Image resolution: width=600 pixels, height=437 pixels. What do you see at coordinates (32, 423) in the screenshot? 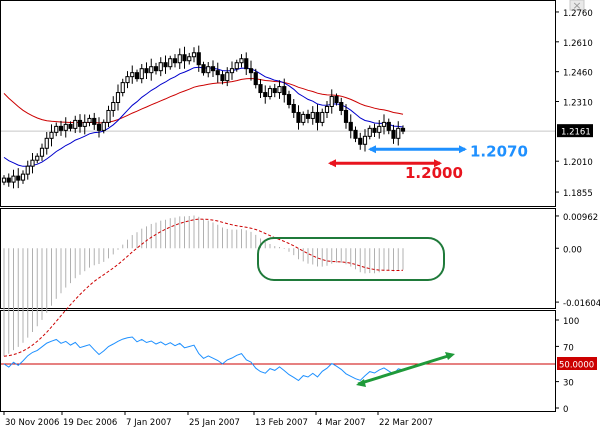
I see `time-tick-label: 30 Nov 2006` at bounding box center [32, 423].